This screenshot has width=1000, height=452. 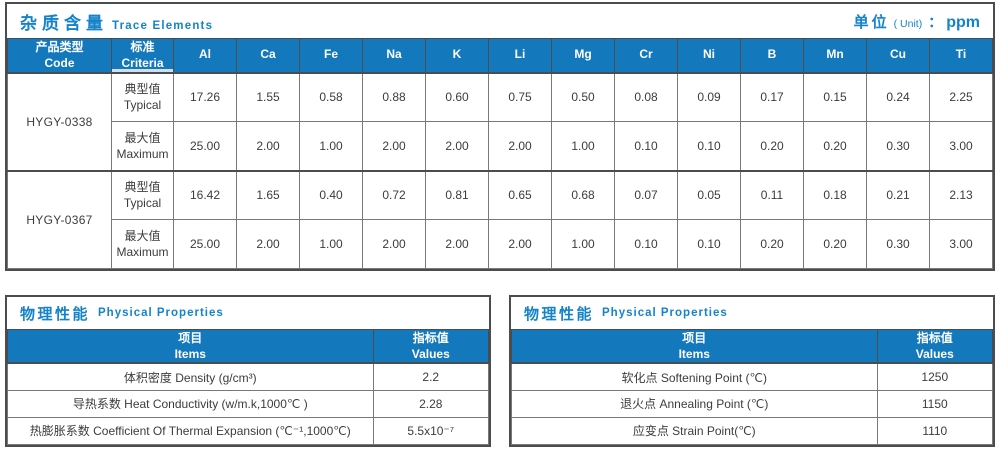 What do you see at coordinates (646, 56) in the screenshot?
I see `col-header-element: Cr` at bounding box center [646, 56].